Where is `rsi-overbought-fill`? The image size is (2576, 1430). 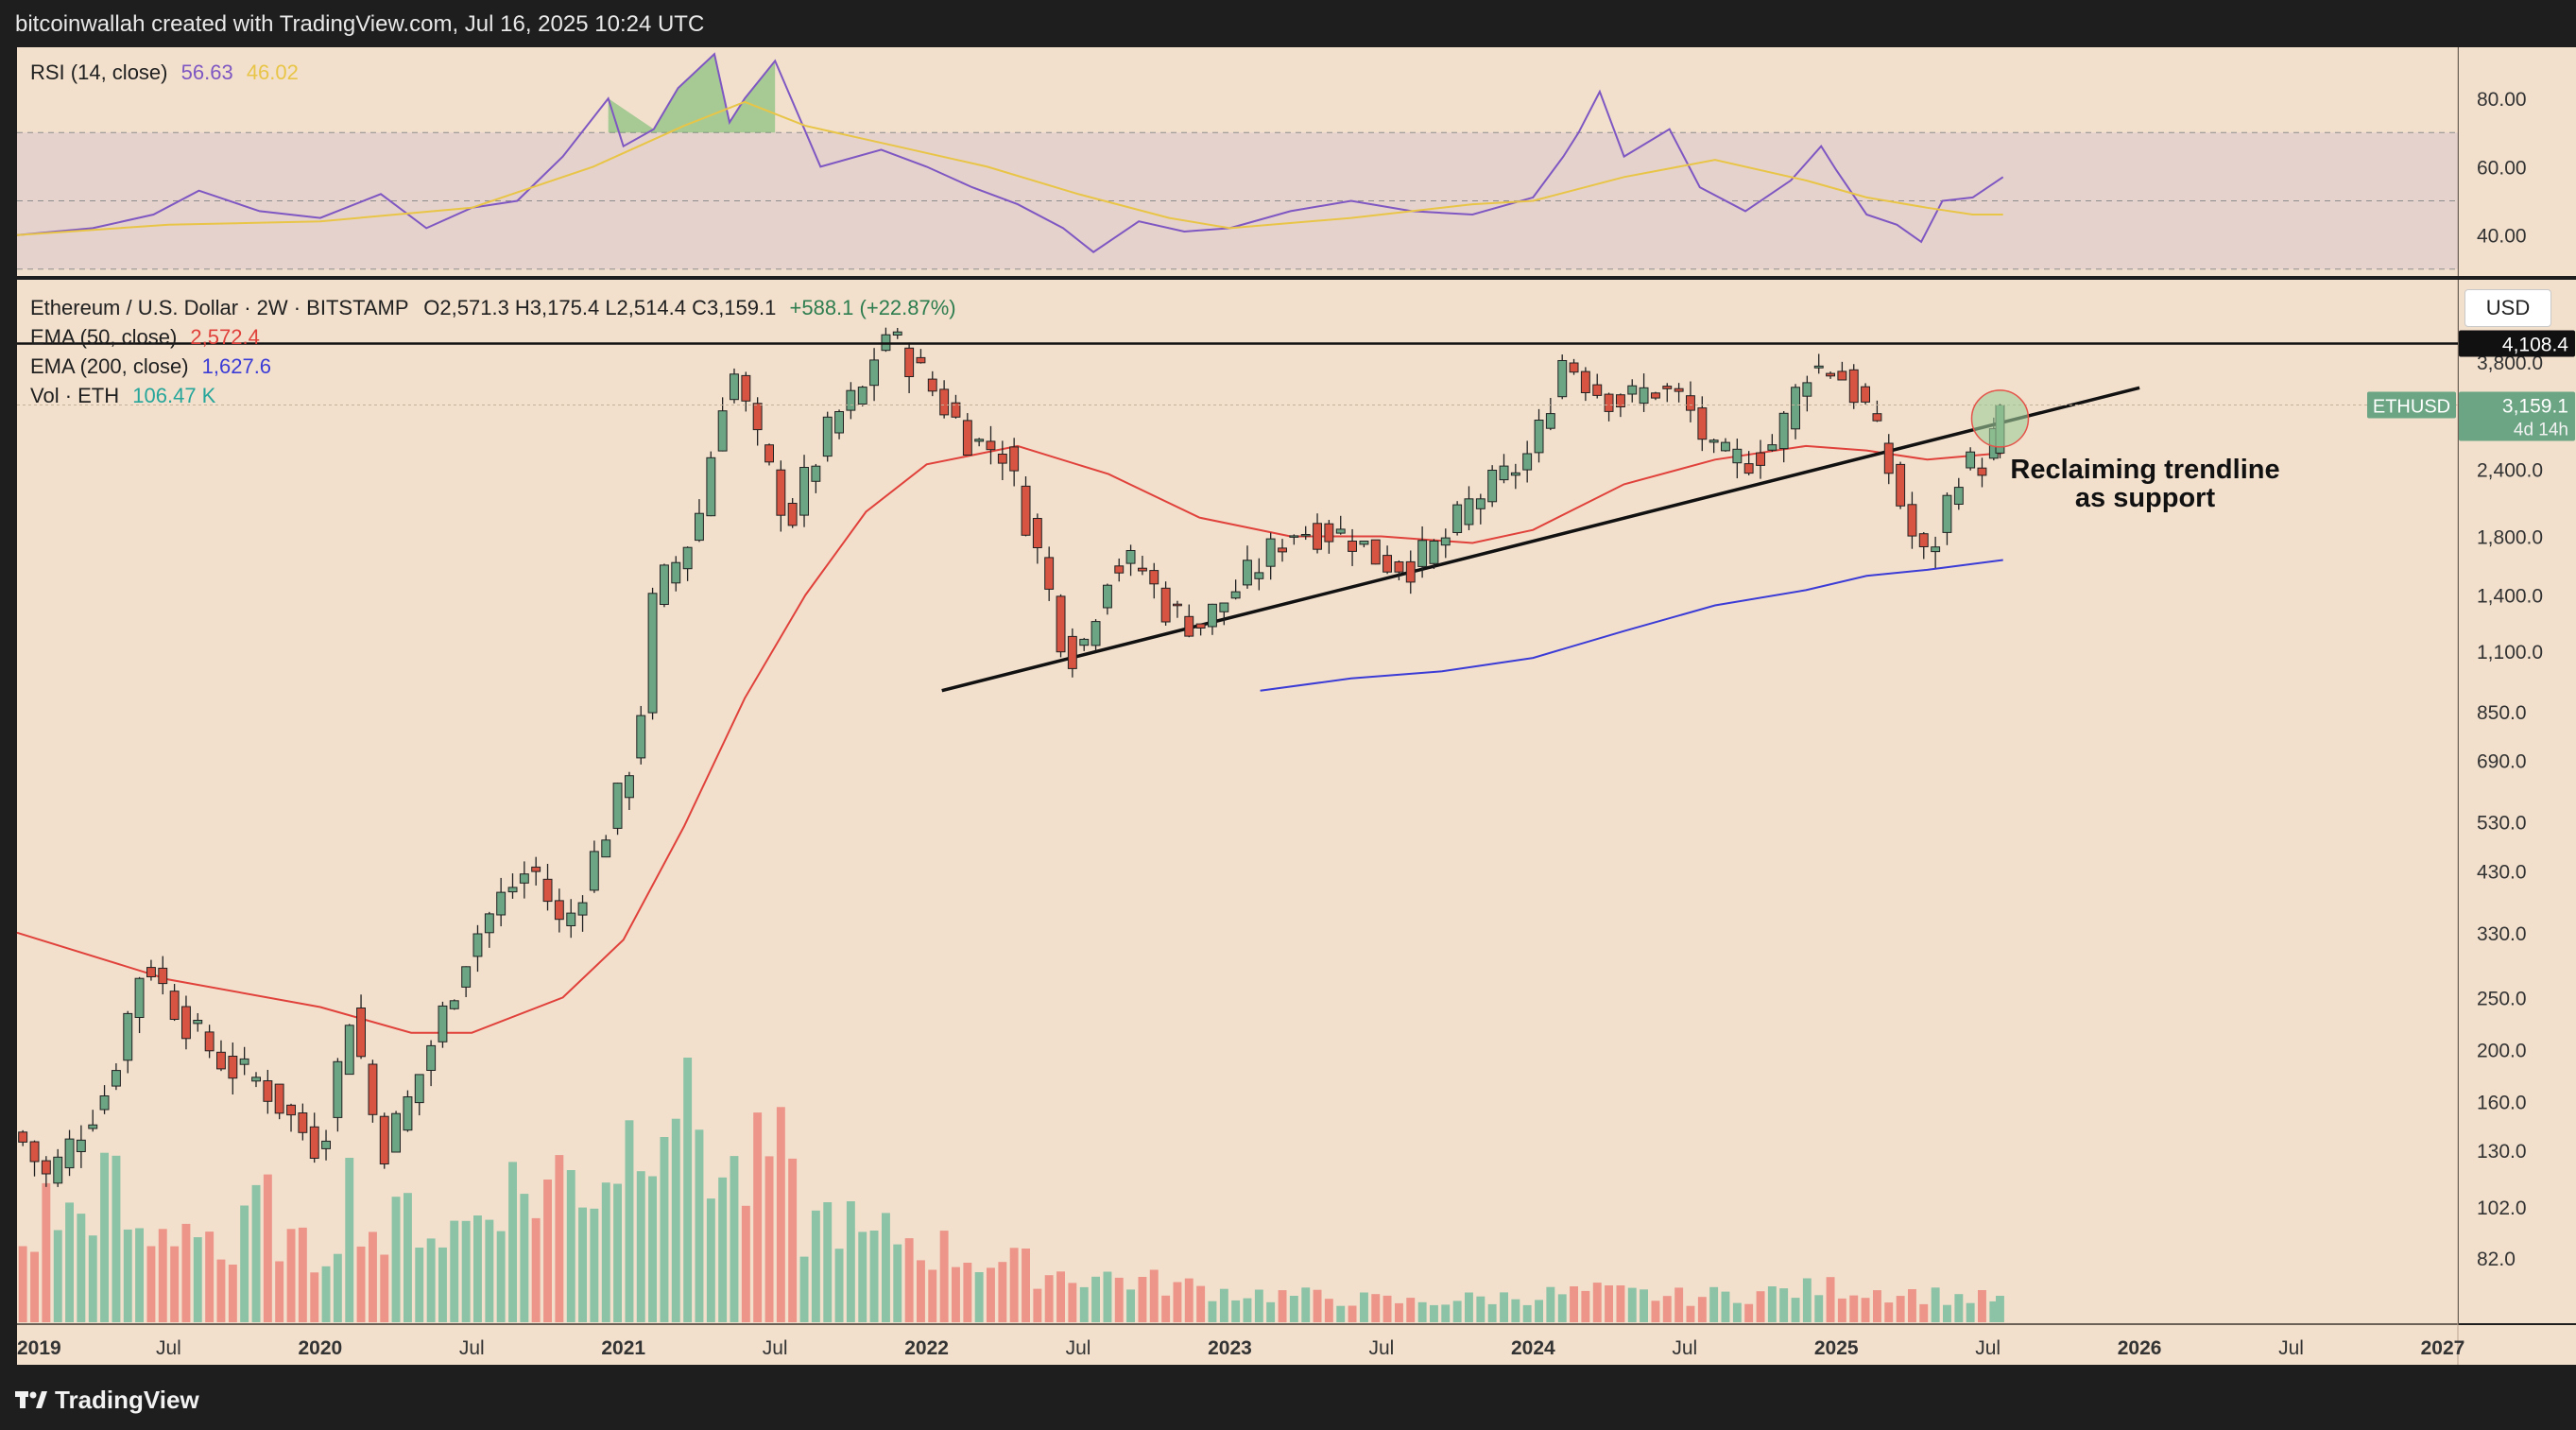
rsi-overbought-fill is located at coordinates (692, 93).